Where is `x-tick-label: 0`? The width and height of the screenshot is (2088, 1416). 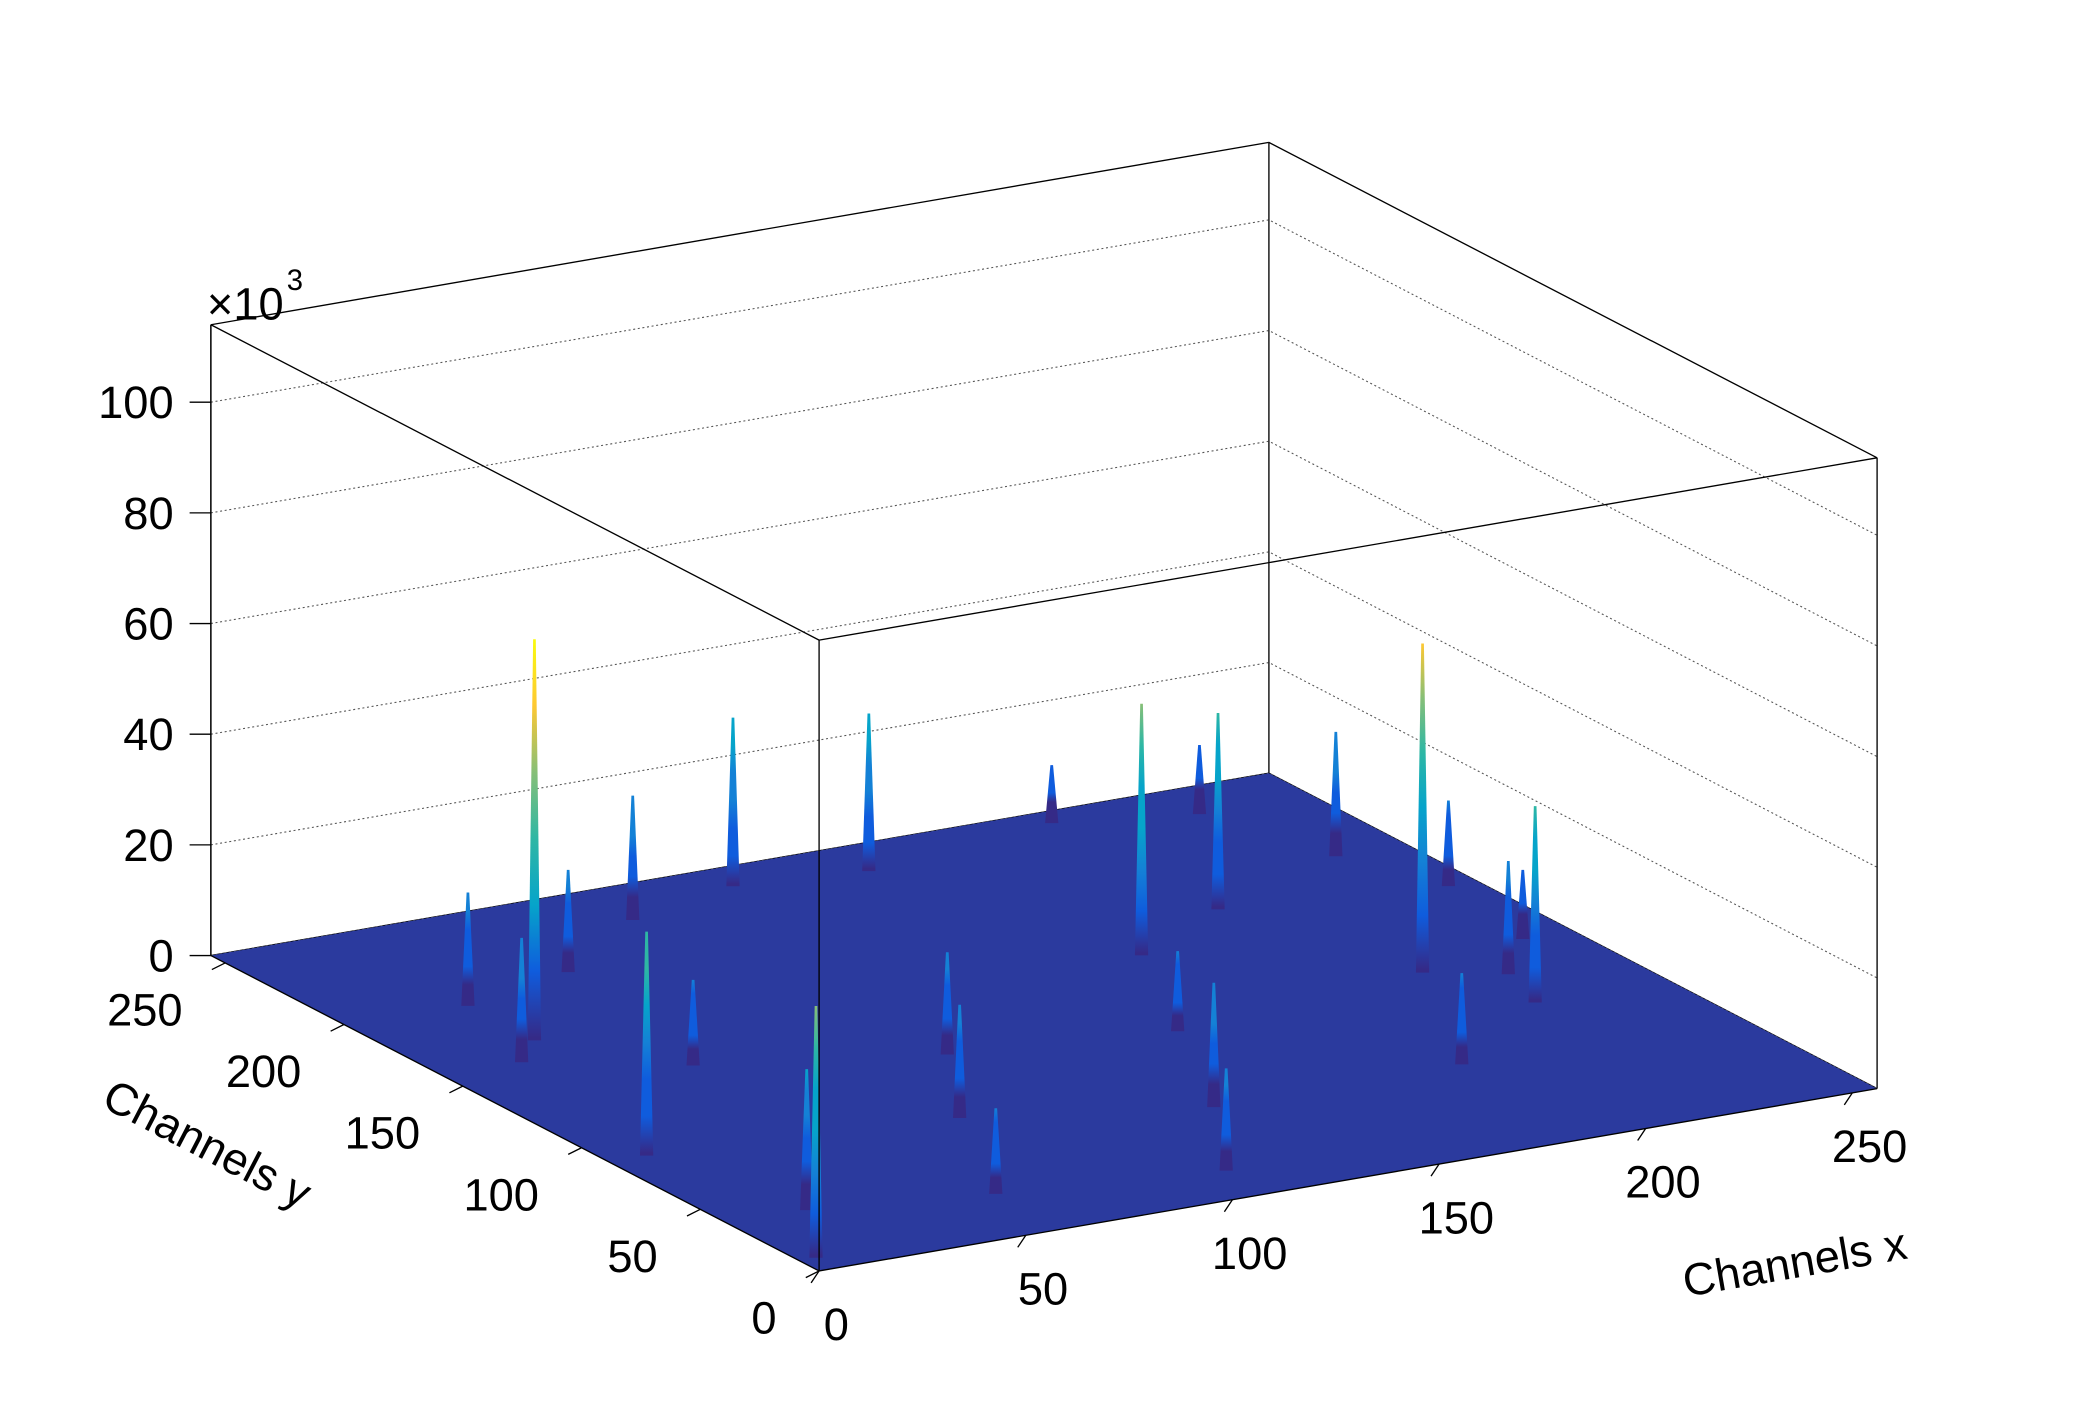 x-tick-label: 0 is located at coordinates (836, 1324).